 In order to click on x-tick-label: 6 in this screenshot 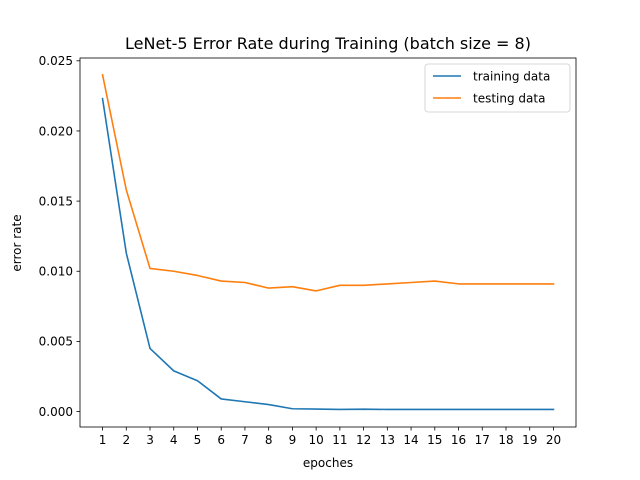, I will do `click(221, 440)`.